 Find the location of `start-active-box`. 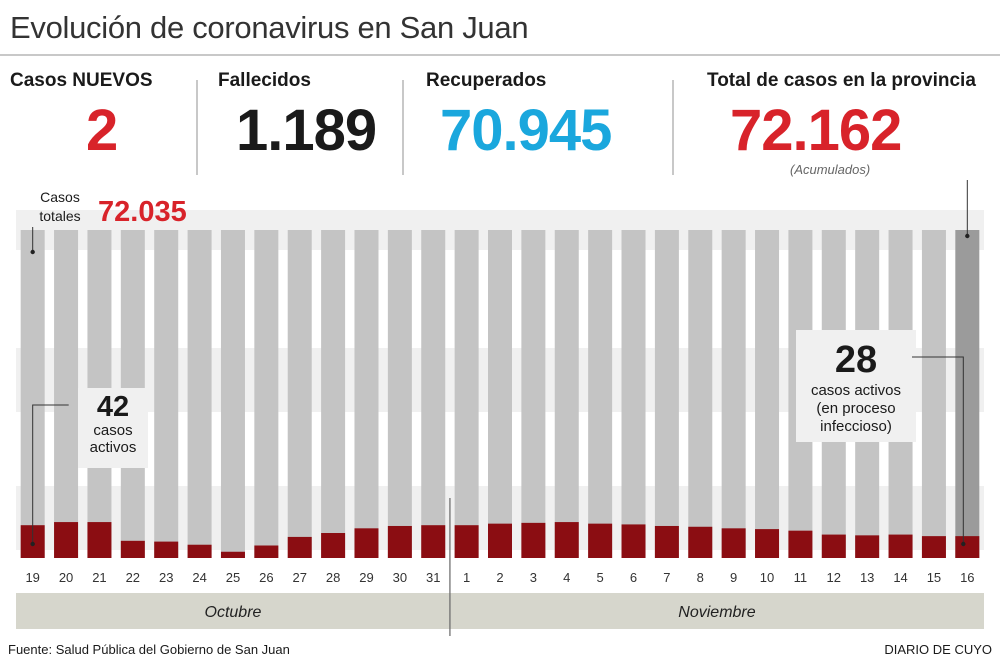

start-active-box is located at coordinates (113, 428).